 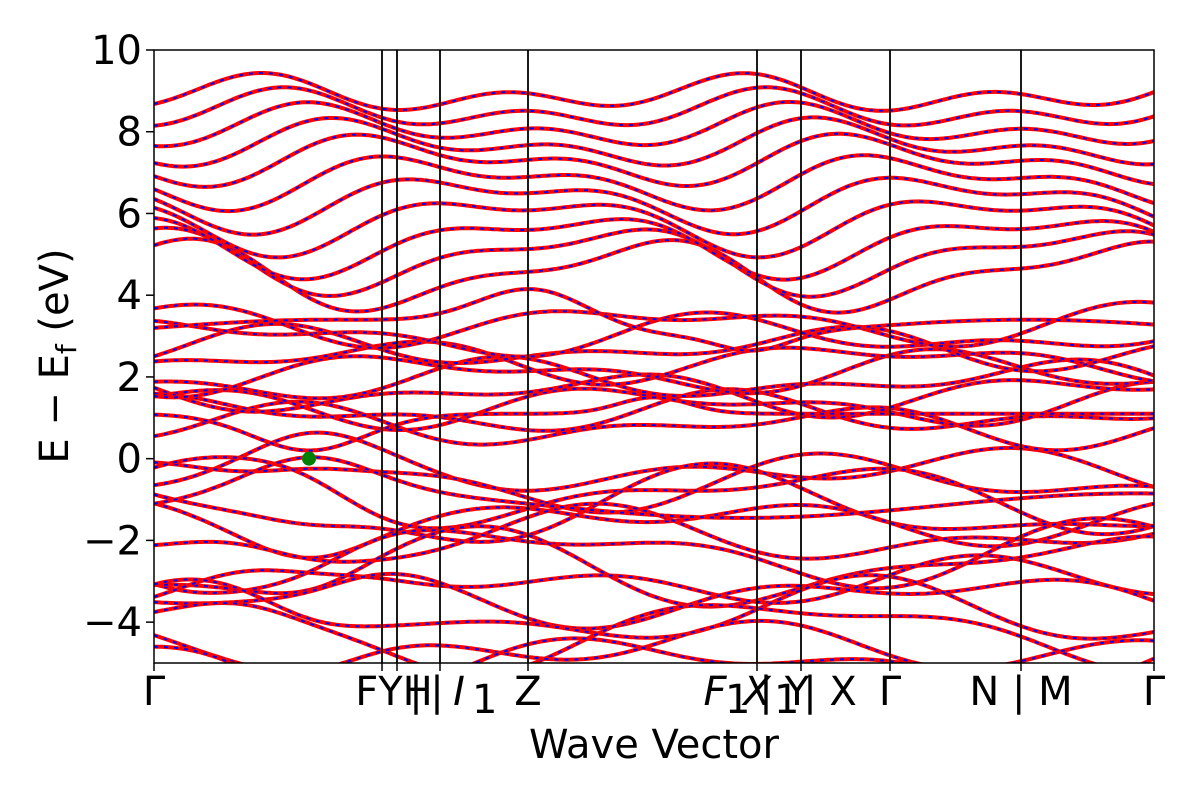 What do you see at coordinates (112, 623) in the screenshot?
I see `y-tick-label: −4` at bounding box center [112, 623].